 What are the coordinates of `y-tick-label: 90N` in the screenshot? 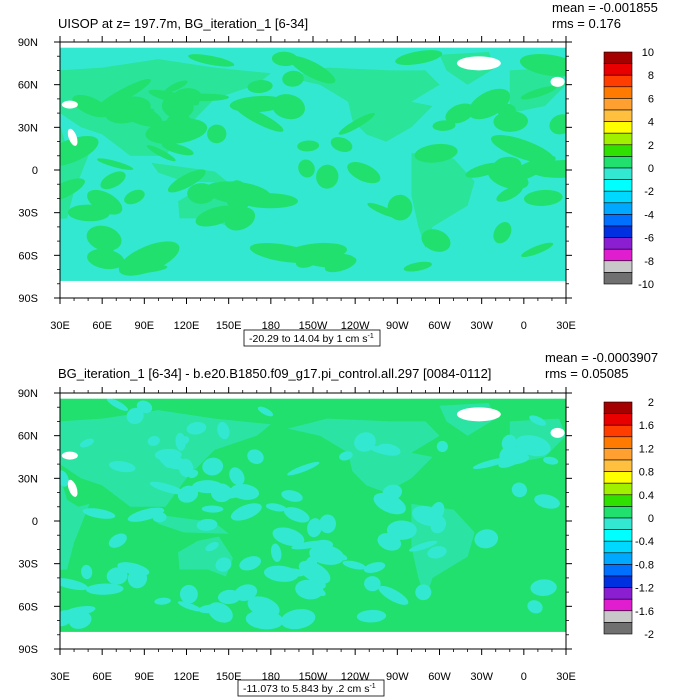 It's located at (28, 394).